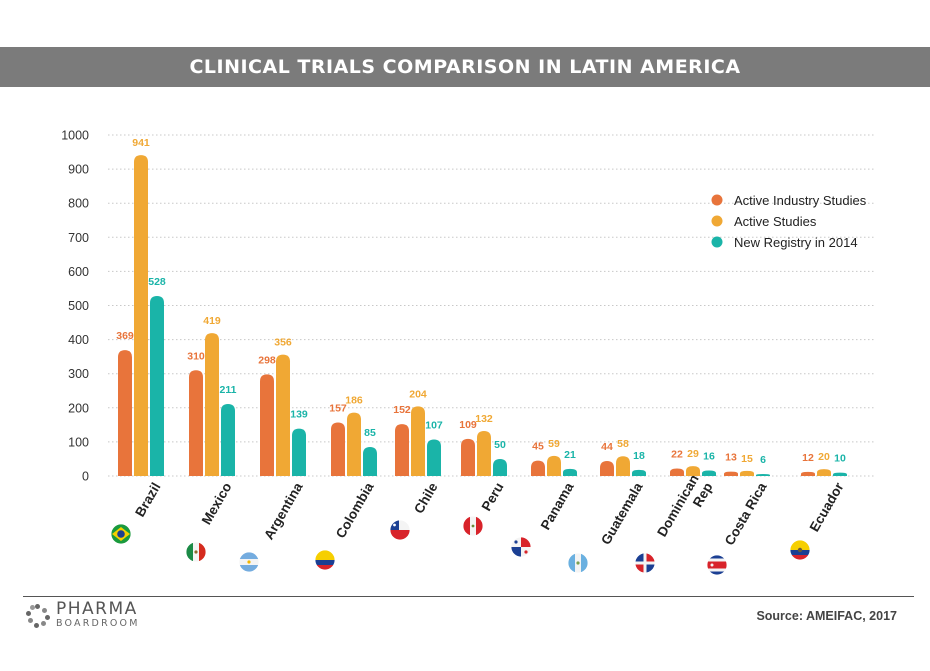 This screenshot has height=671, width=930. I want to click on pharma-boardroom-logo: PHARMA BOARDROOM, so click(82, 615).